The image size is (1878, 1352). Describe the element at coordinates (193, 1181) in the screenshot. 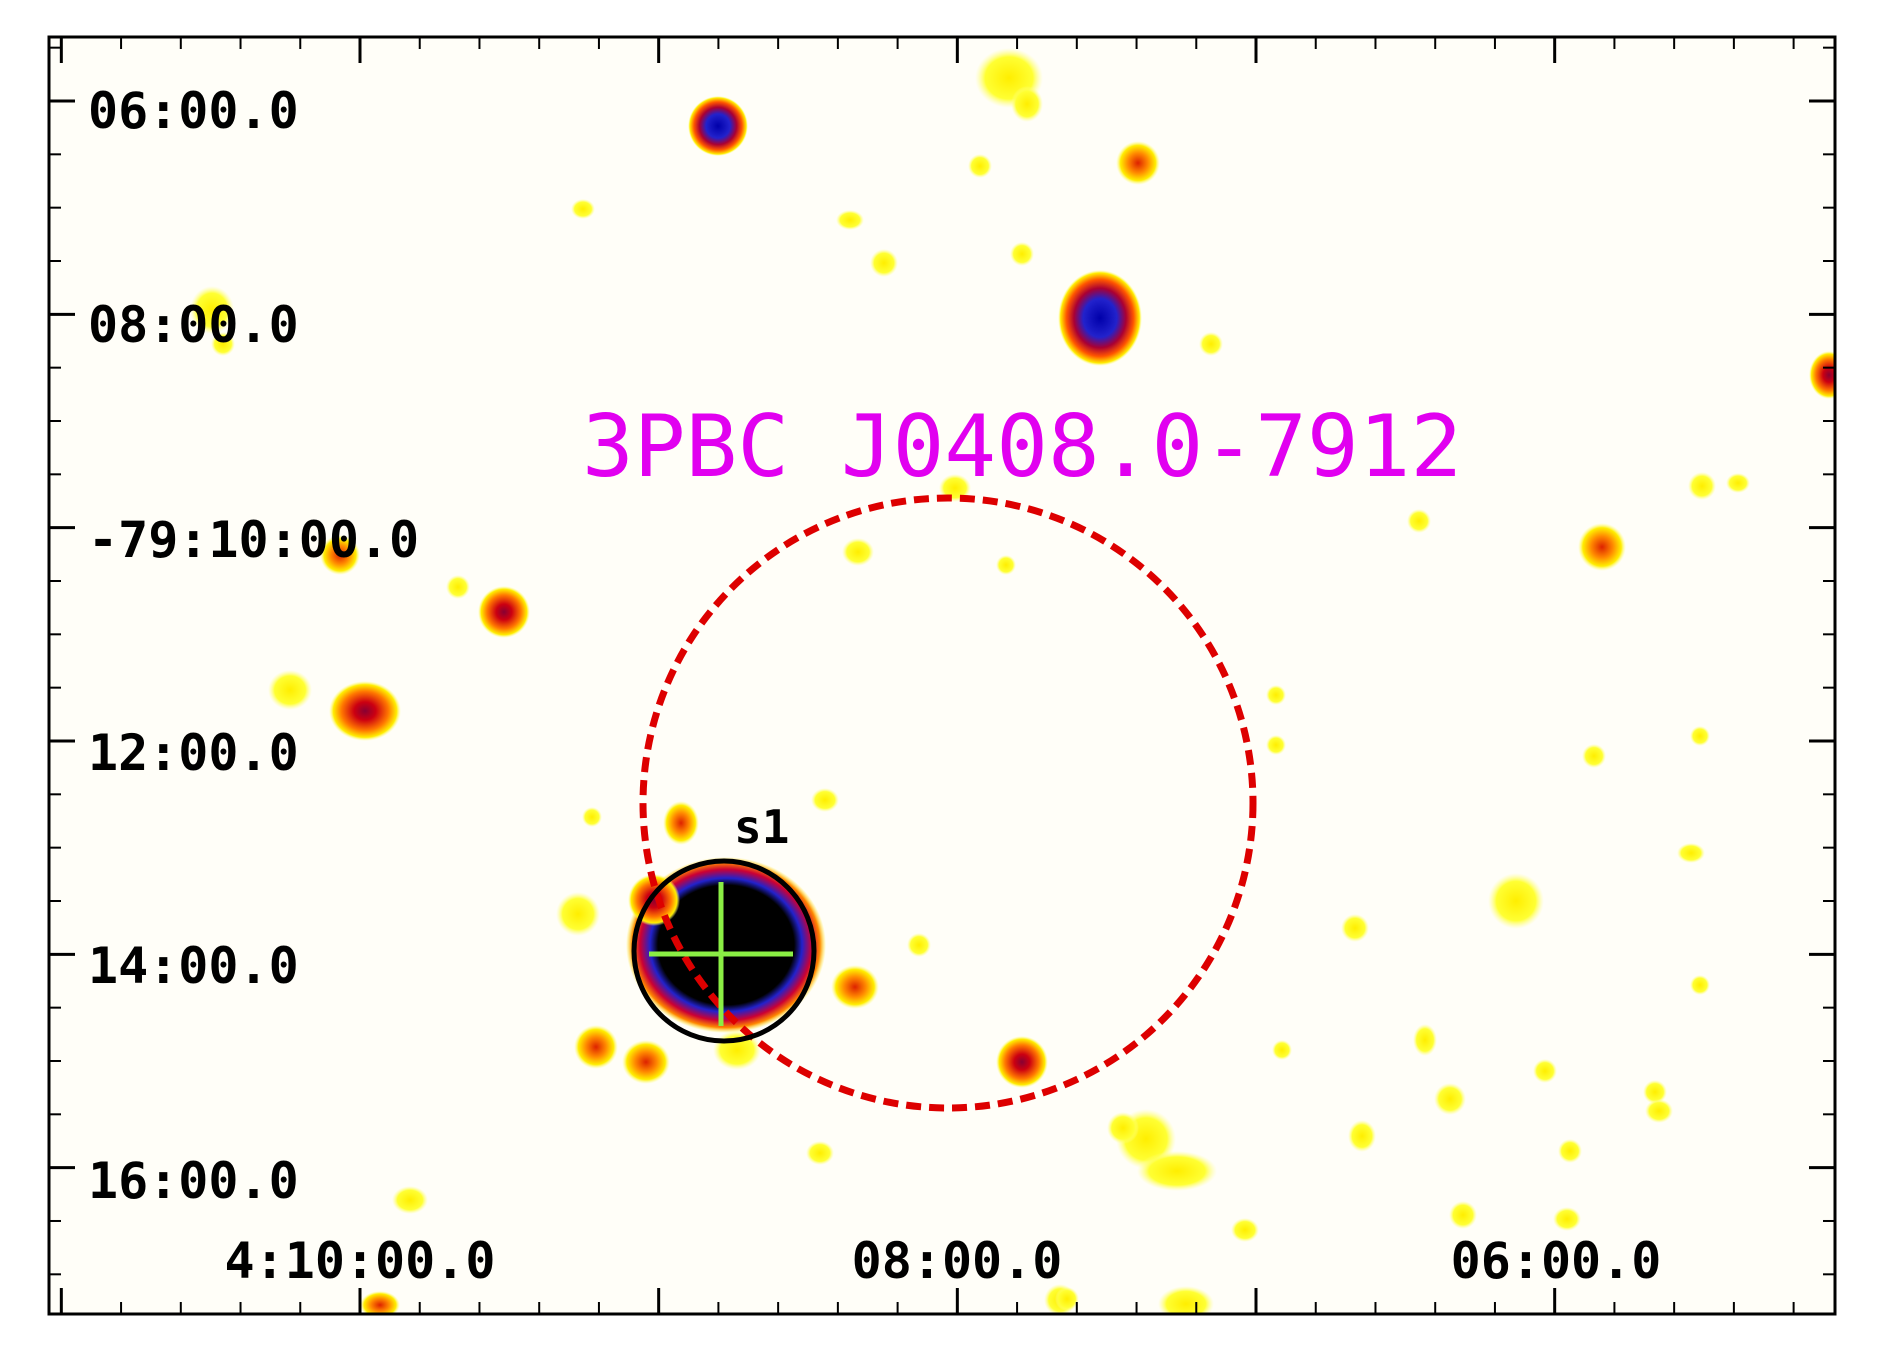

I see `dec-label: 16:00.0` at that location.